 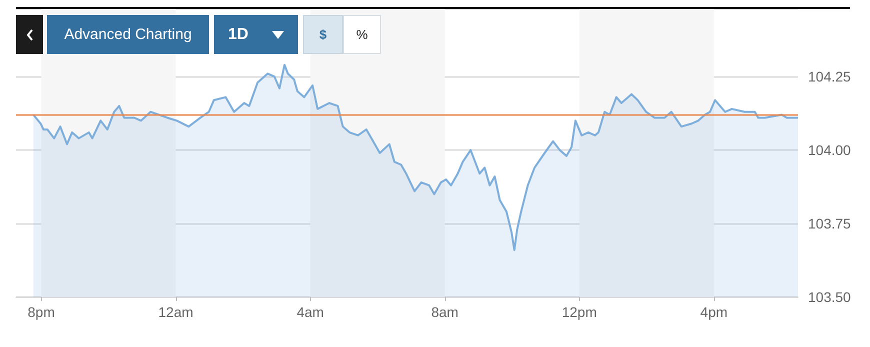 What do you see at coordinates (310, 312) in the screenshot?
I see `x-tick-label: 4am` at bounding box center [310, 312].